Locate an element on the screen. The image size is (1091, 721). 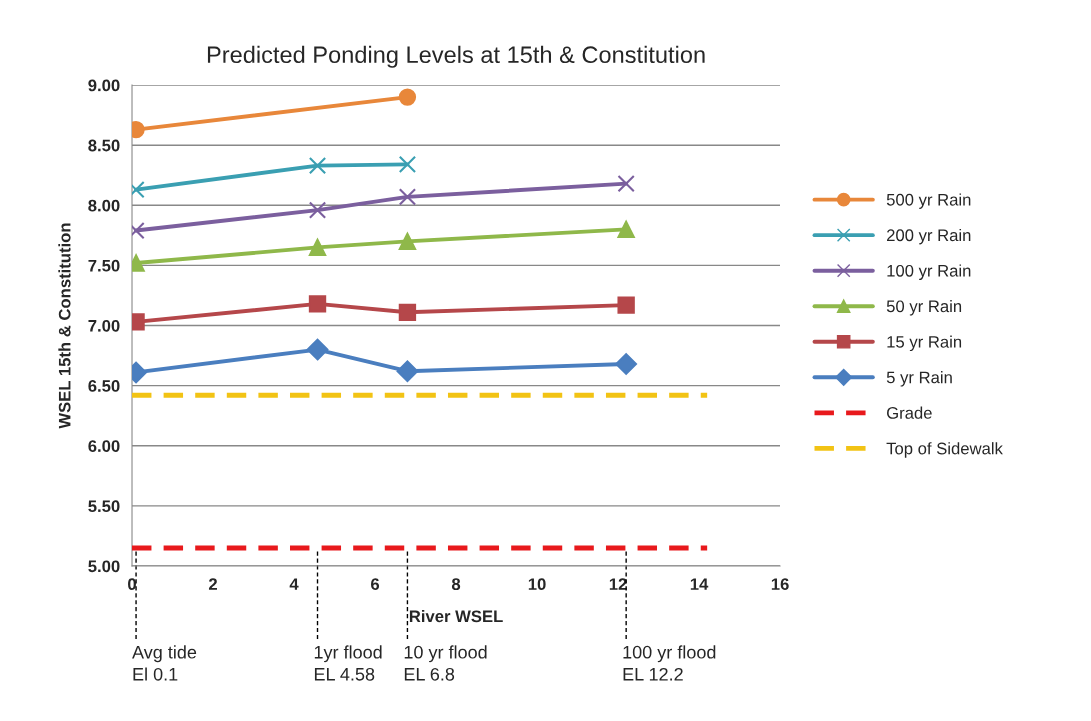
x-tick-label: 6 is located at coordinates (375, 584).